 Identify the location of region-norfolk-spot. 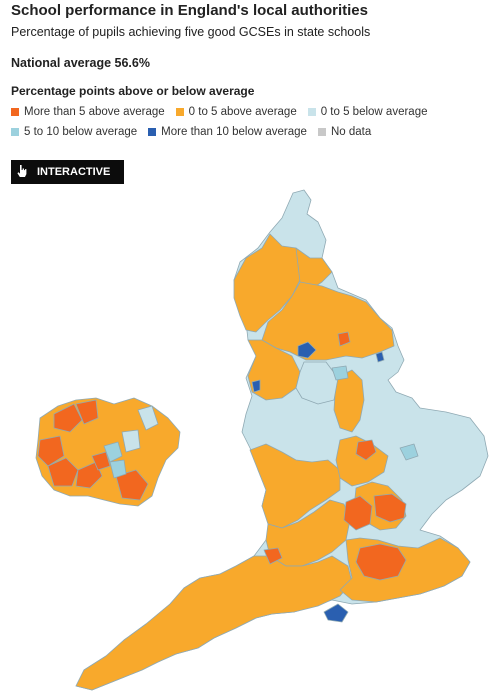
(409, 452).